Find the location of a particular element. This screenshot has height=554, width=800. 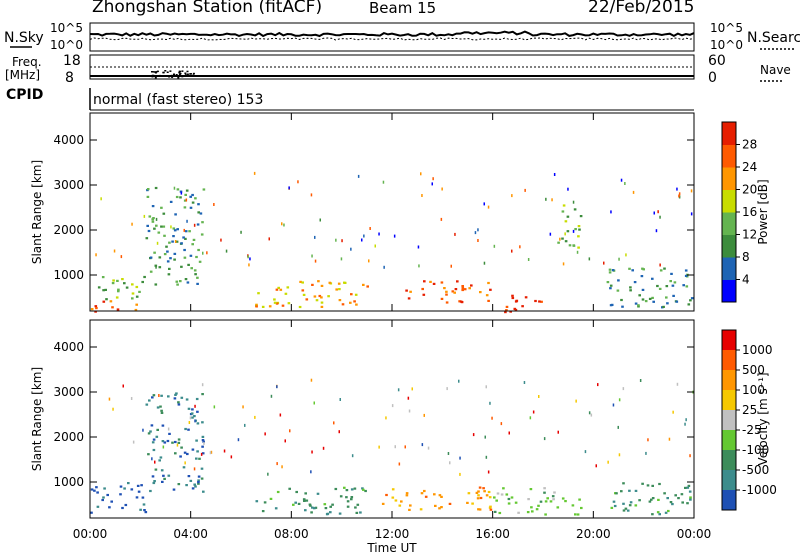

x-tick-label: 16:00 is located at coordinates (492, 534).